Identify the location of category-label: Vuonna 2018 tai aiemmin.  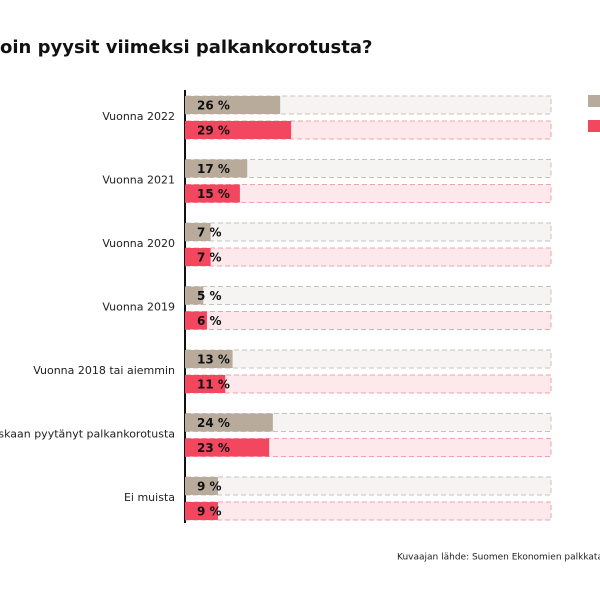
(104, 370).